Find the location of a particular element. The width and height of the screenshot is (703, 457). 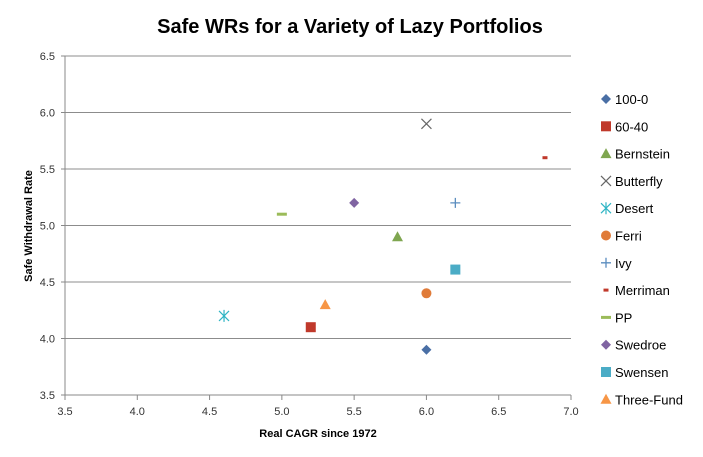

y-tick-label: 4.0 is located at coordinates (47, 340).